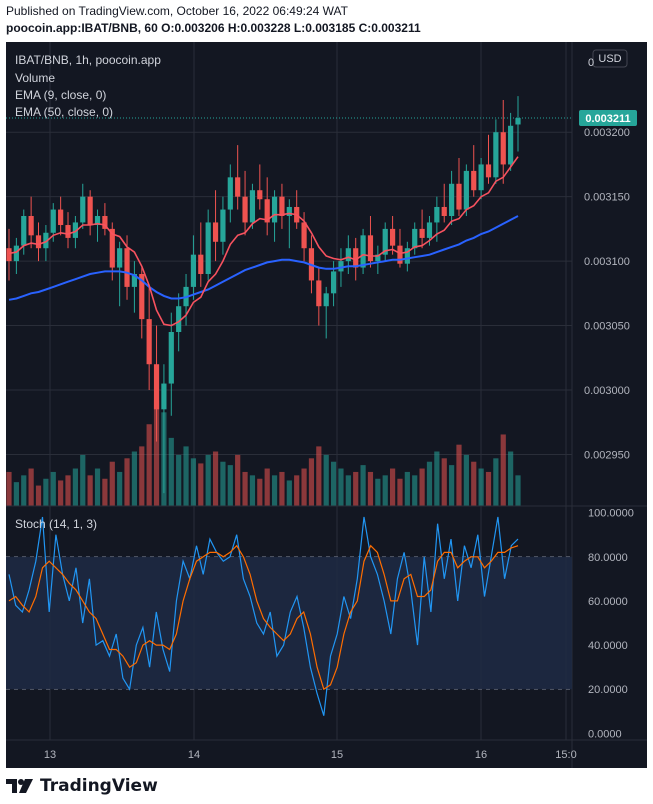 The image size is (653, 804). Describe the element at coordinates (310, 755) in the screenshot. I see `time-axis: 13 14 15 16 15:0` at that location.